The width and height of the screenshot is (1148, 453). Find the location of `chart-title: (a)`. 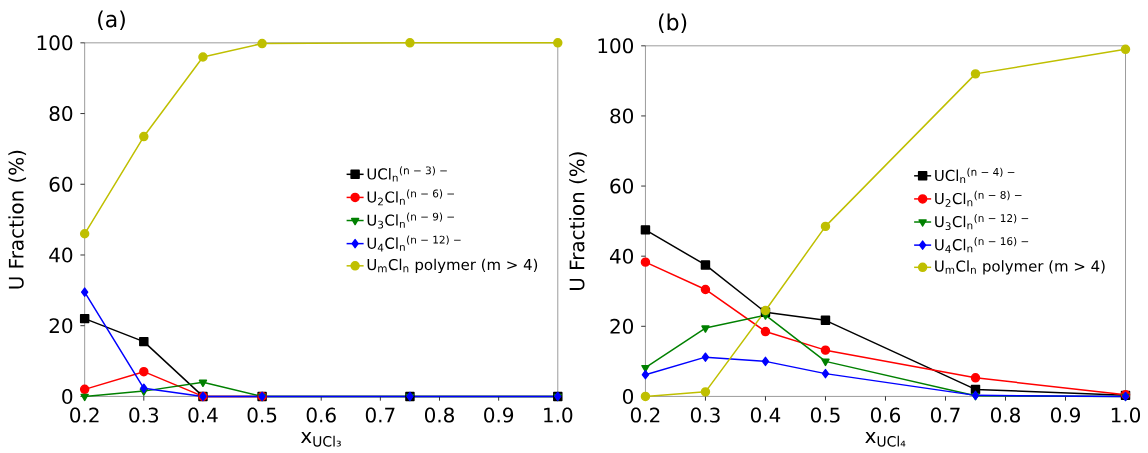

chart-title: (a) is located at coordinates (111, 20).